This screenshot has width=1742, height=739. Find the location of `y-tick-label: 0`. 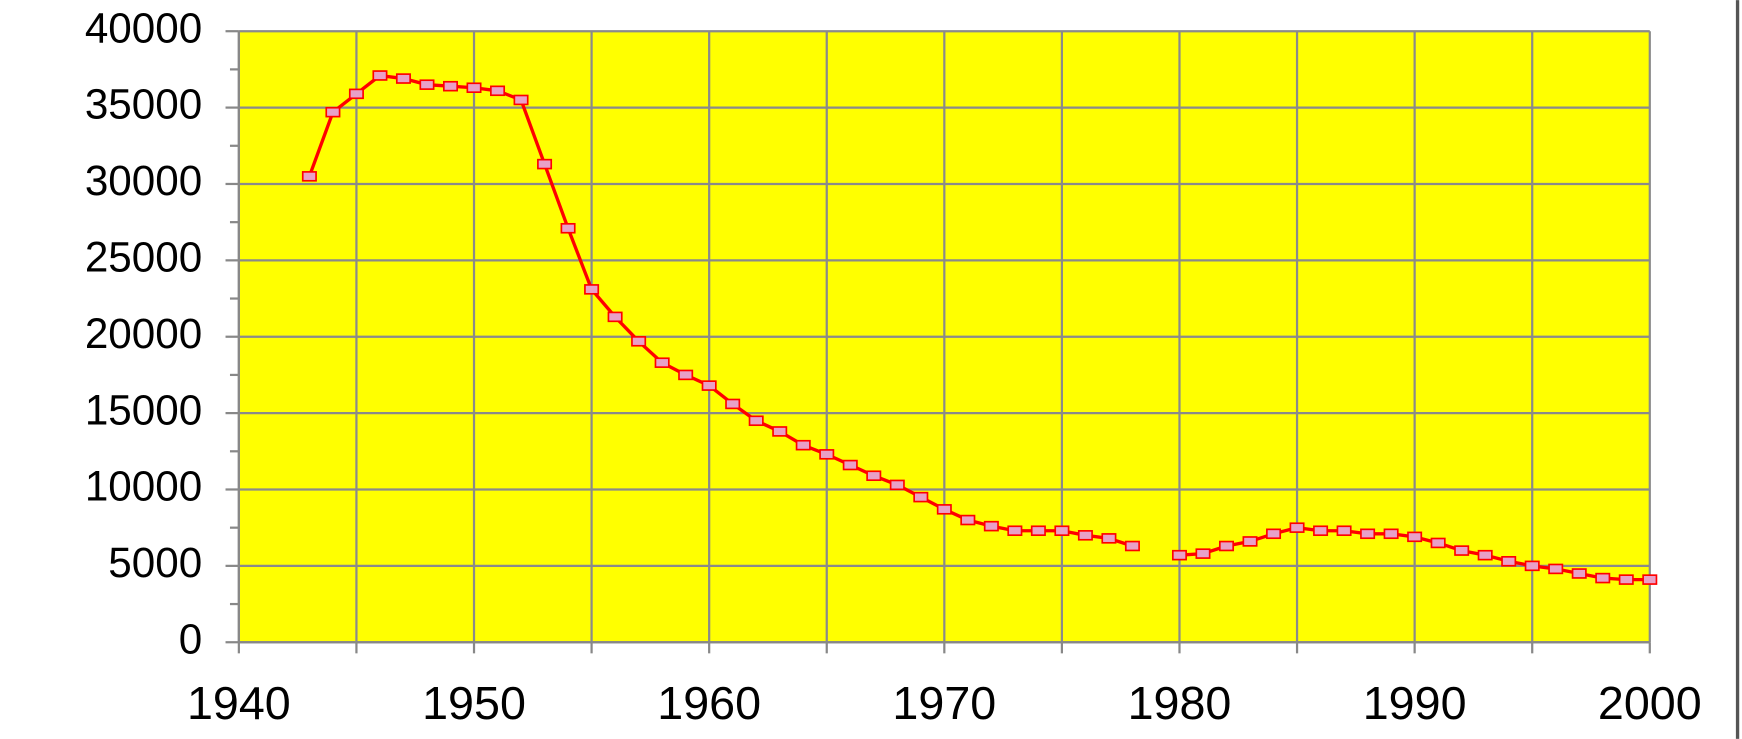

y-tick-label: 0 is located at coordinates (190, 638).